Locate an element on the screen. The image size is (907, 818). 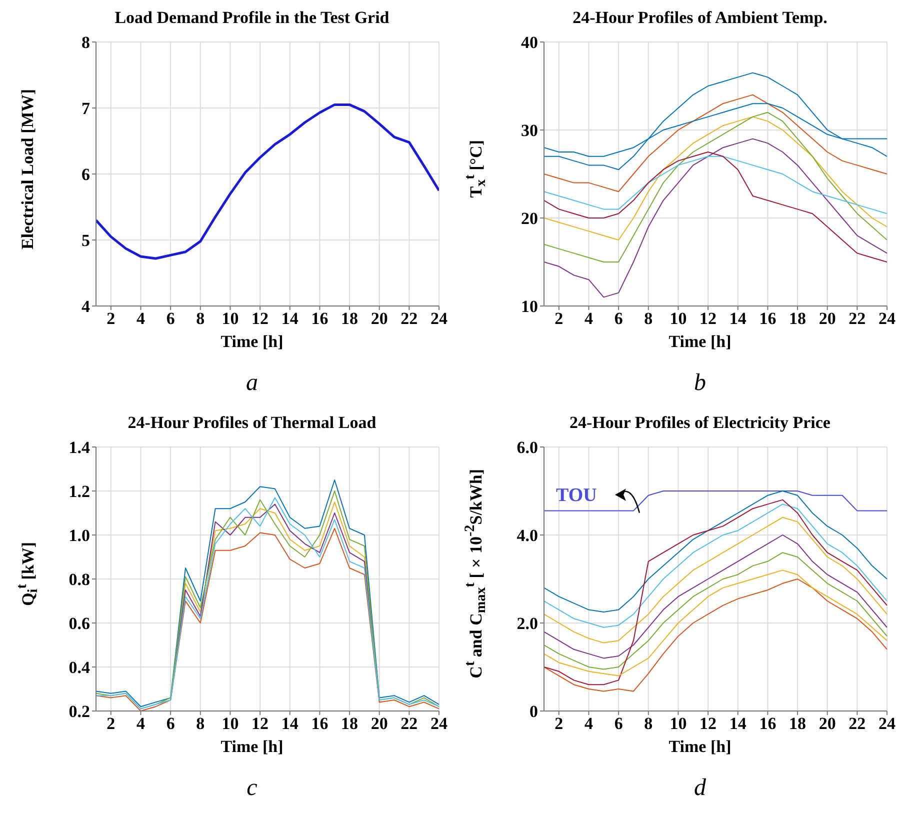
text: c is located at coordinates (252, 788).